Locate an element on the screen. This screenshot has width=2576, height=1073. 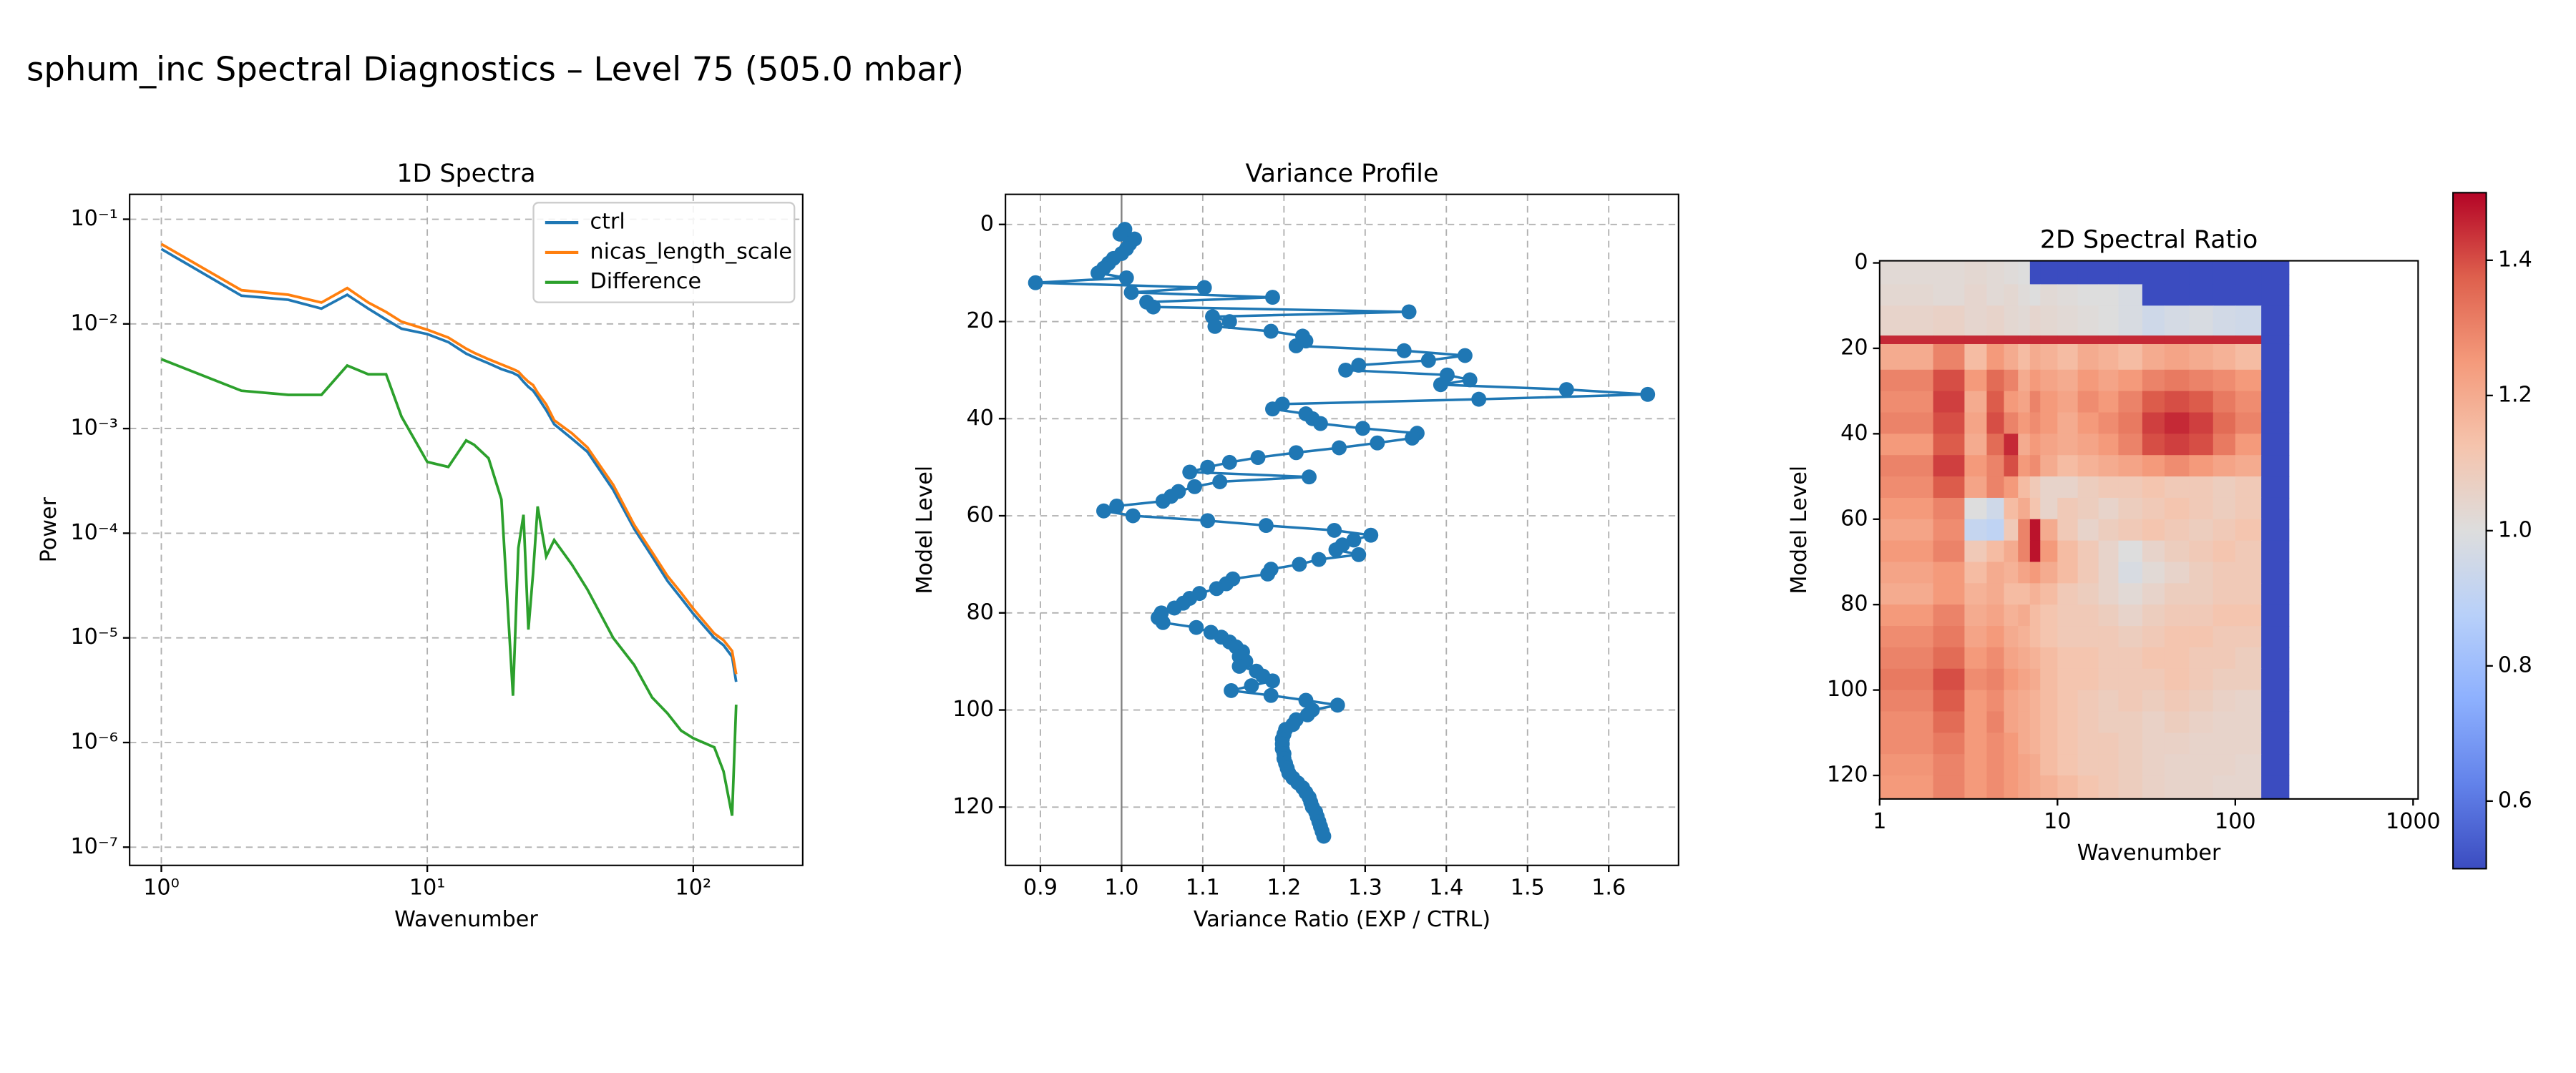
x-tick-label: 10¹ is located at coordinates (427, 889).